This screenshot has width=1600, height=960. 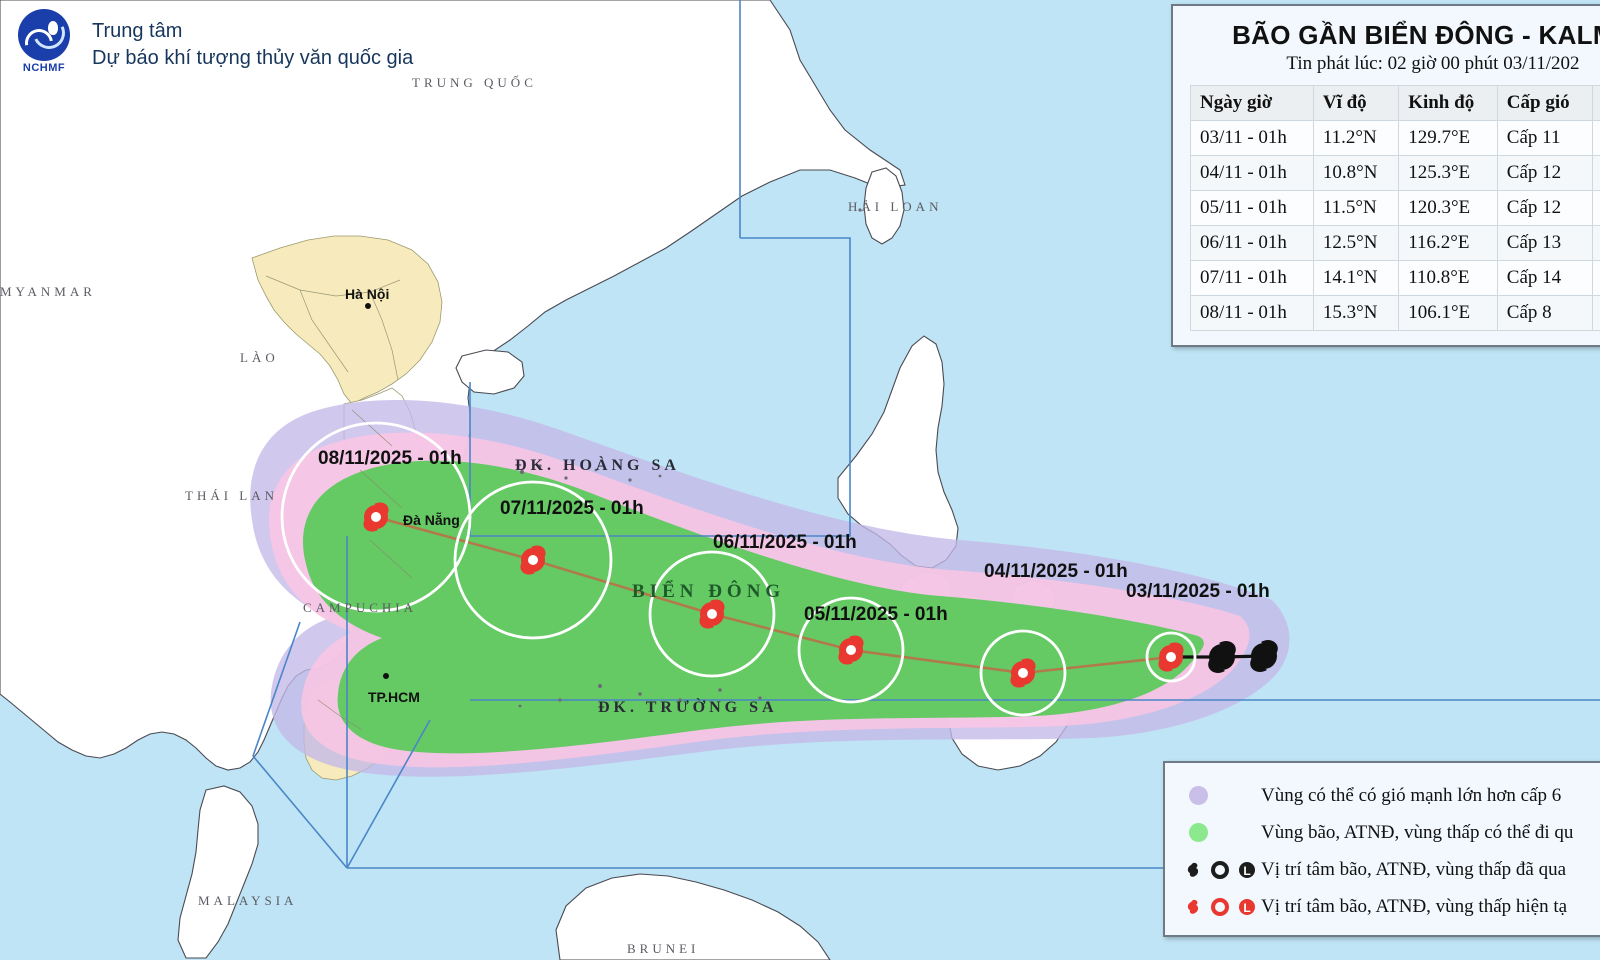 I want to click on issue-time: Tin phát lúc: 02 giờ 00 phút 03/11/202, so click(x=1433, y=63).